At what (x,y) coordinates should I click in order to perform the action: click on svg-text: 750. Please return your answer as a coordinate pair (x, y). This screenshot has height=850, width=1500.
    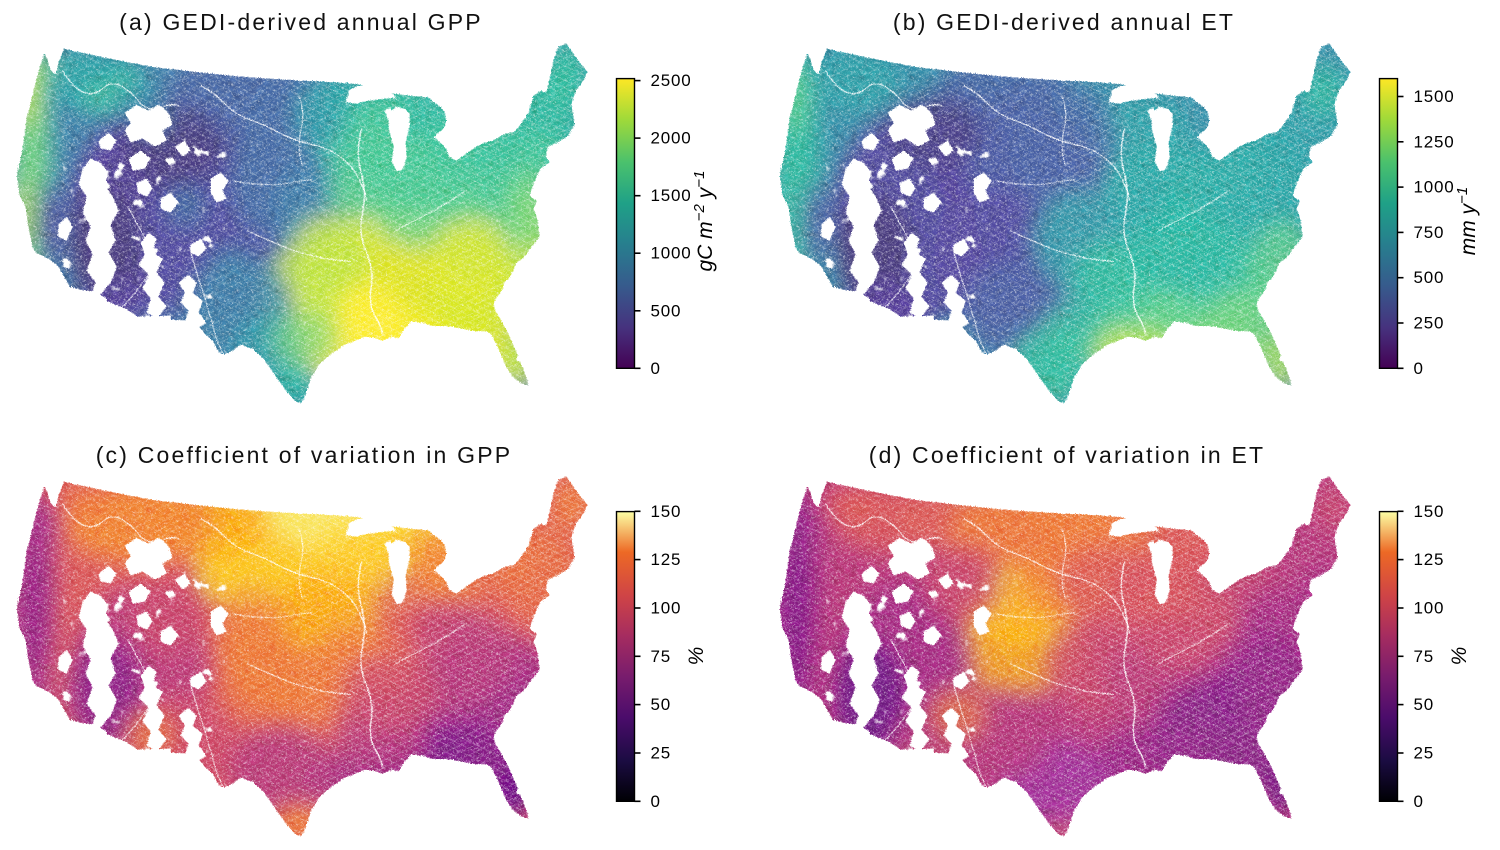
    Looking at the image, I should click on (1429, 232).